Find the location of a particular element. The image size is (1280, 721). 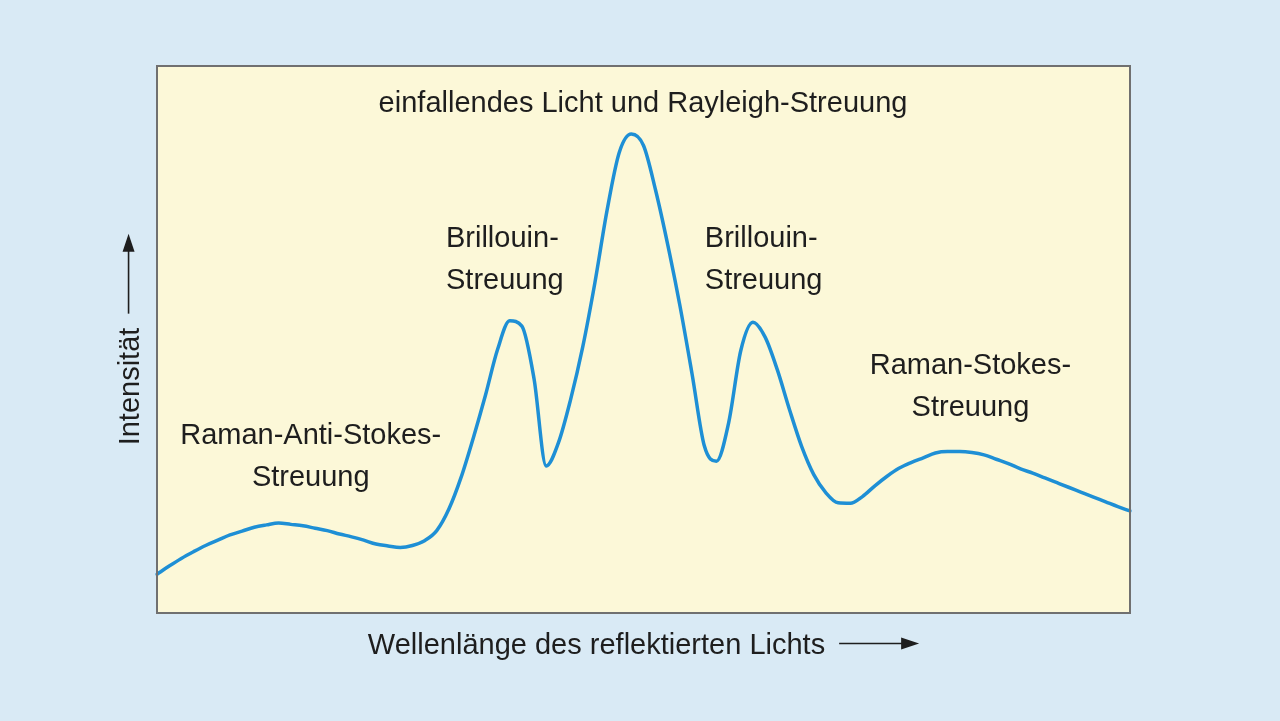

y-axis-title: Intensität is located at coordinates (129, 386).